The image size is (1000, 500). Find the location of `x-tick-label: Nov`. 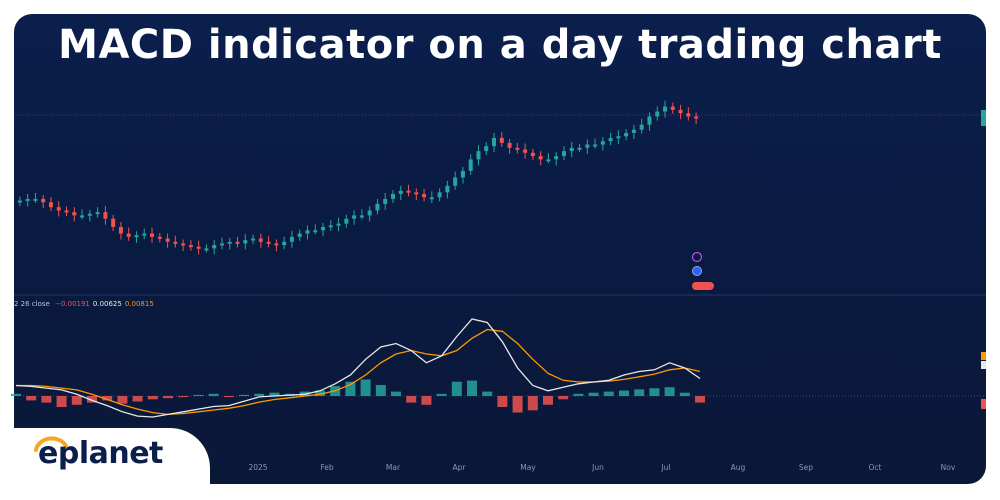

x-tick-label: Nov is located at coordinates (948, 467).